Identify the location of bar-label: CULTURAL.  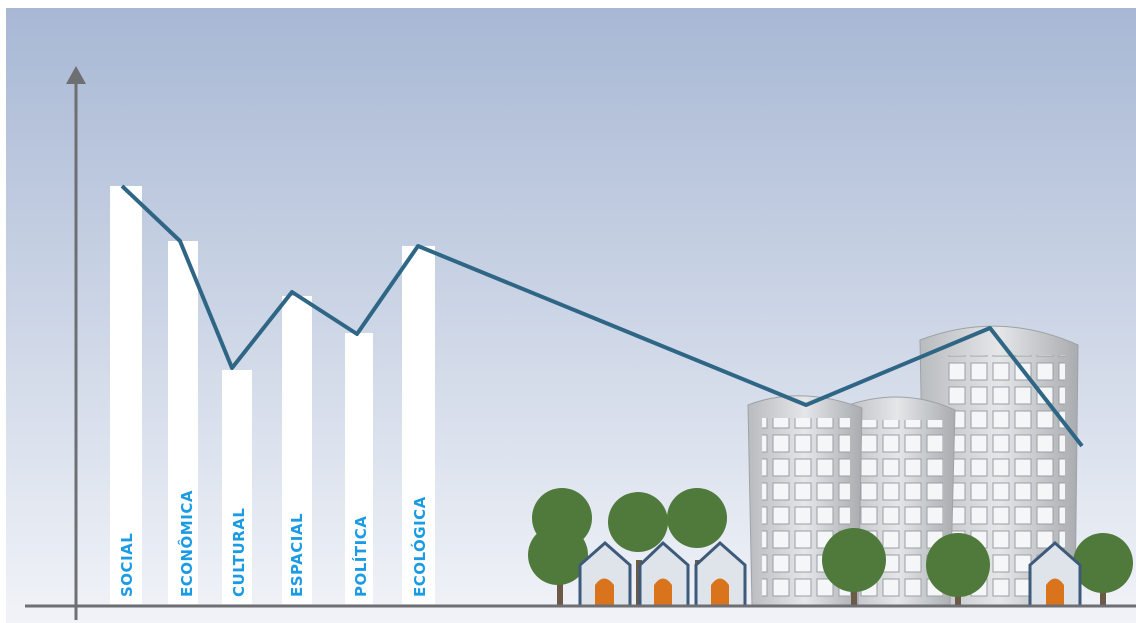
(239, 552).